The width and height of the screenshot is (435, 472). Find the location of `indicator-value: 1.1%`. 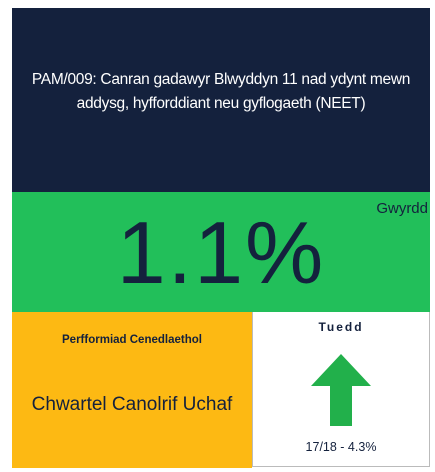

indicator-value: 1.1% is located at coordinates (221, 252).